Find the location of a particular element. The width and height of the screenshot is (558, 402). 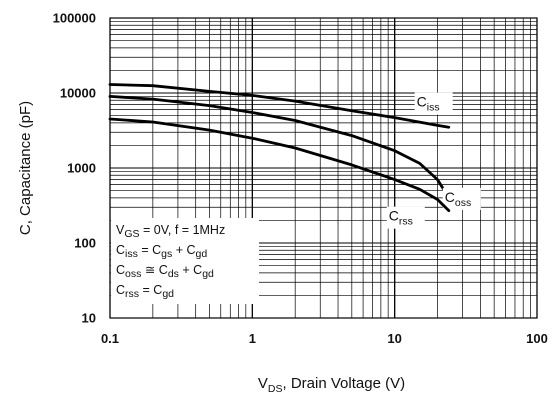

curve-crss is located at coordinates (279, 164).